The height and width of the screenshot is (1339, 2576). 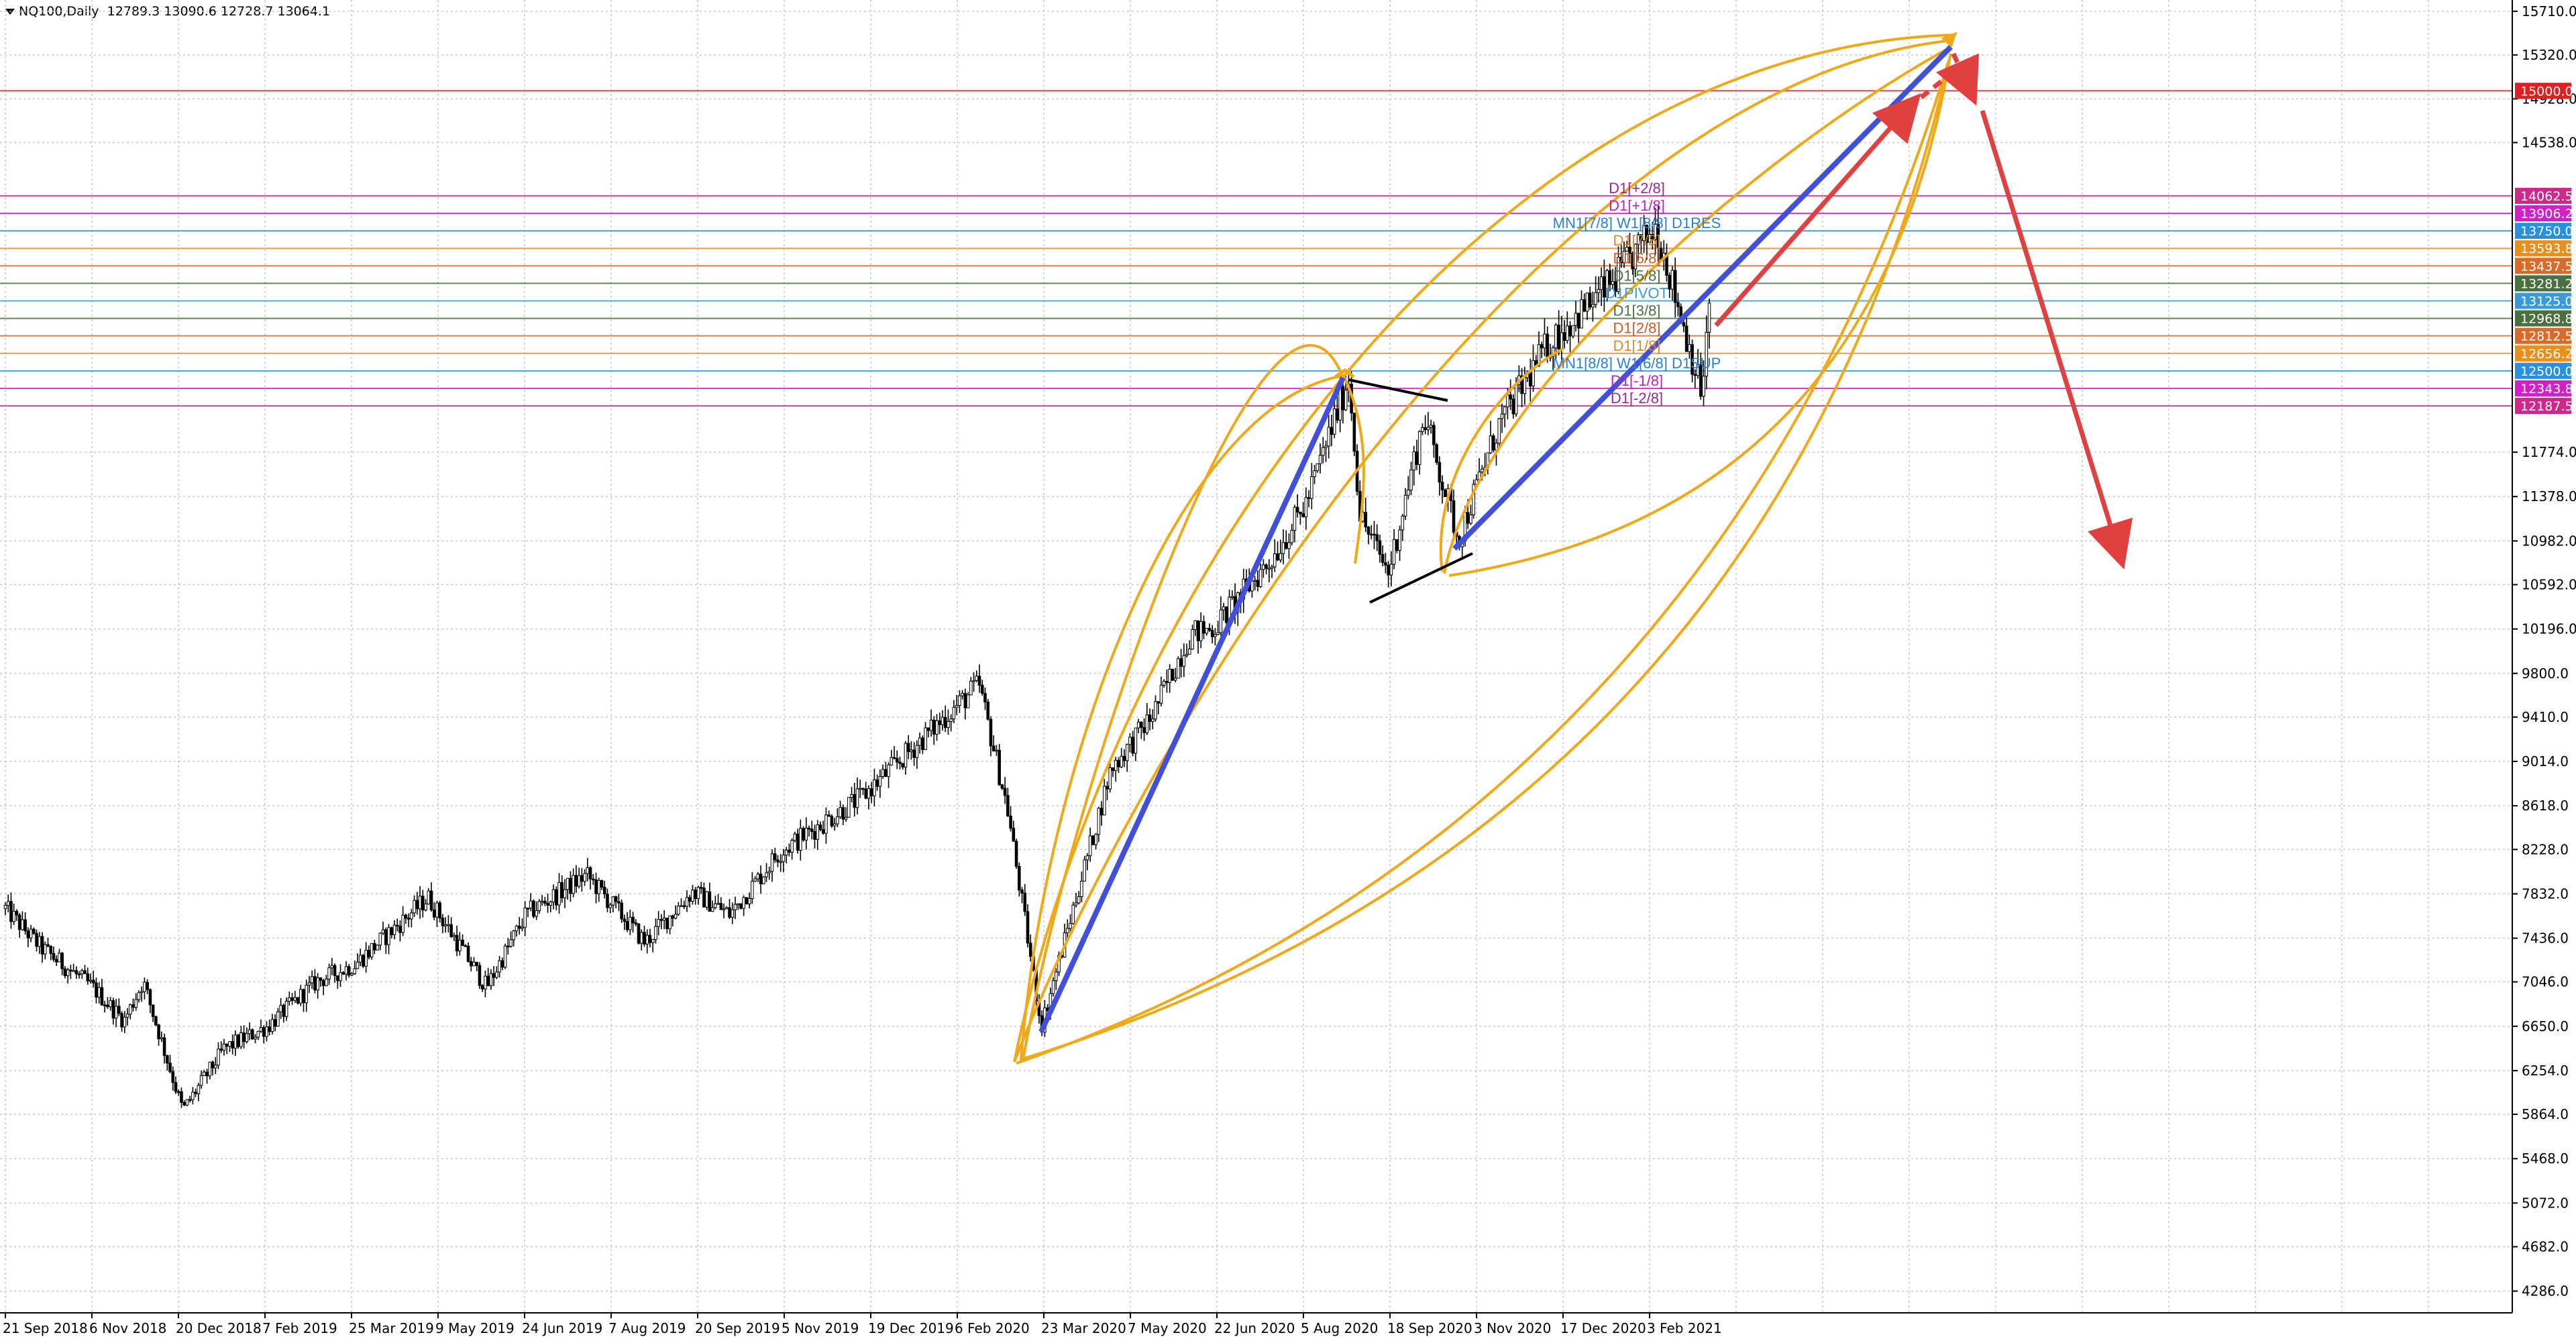 What do you see at coordinates (1637, 258) in the screenshot?
I see `level-annotation-4: D1[6/8]` at bounding box center [1637, 258].